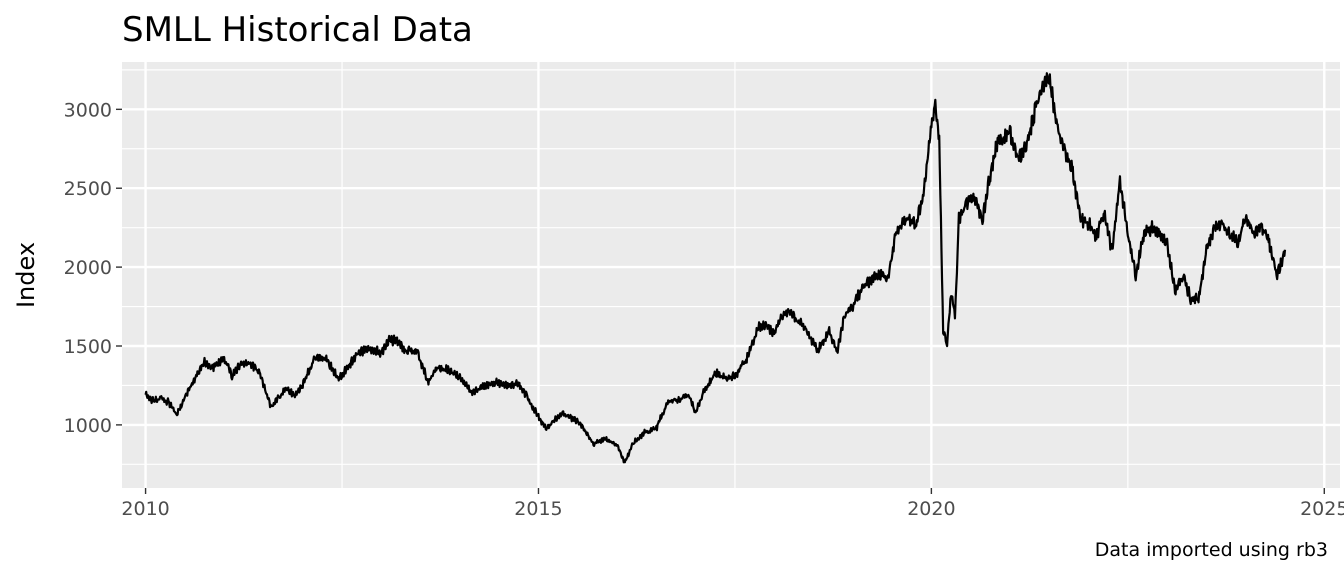 This screenshot has height=576, width=1344. What do you see at coordinates (88, 426) in the screenshot?
I see `y-tick-label: 1000` at bounding box center [88, 426].